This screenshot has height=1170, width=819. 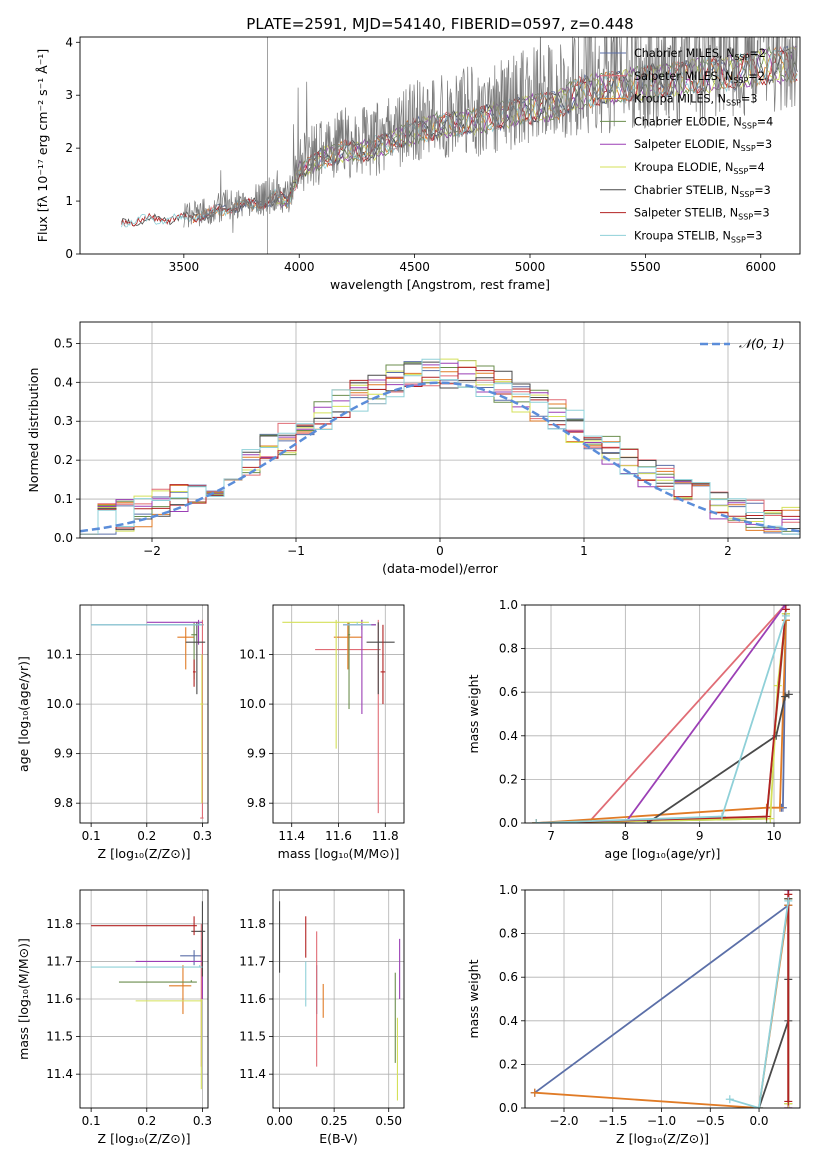 I want to click on x-tick-label: 8, so click(x=626, y=836).